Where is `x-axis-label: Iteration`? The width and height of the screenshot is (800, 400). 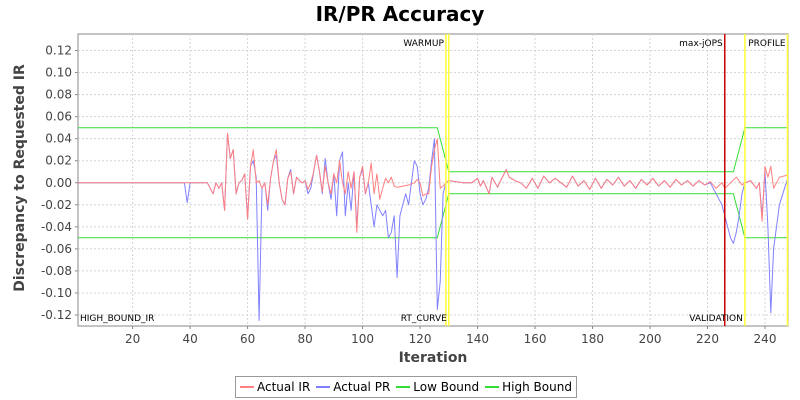 x-axis-label: Iteration is located at coordinates (433, 358).